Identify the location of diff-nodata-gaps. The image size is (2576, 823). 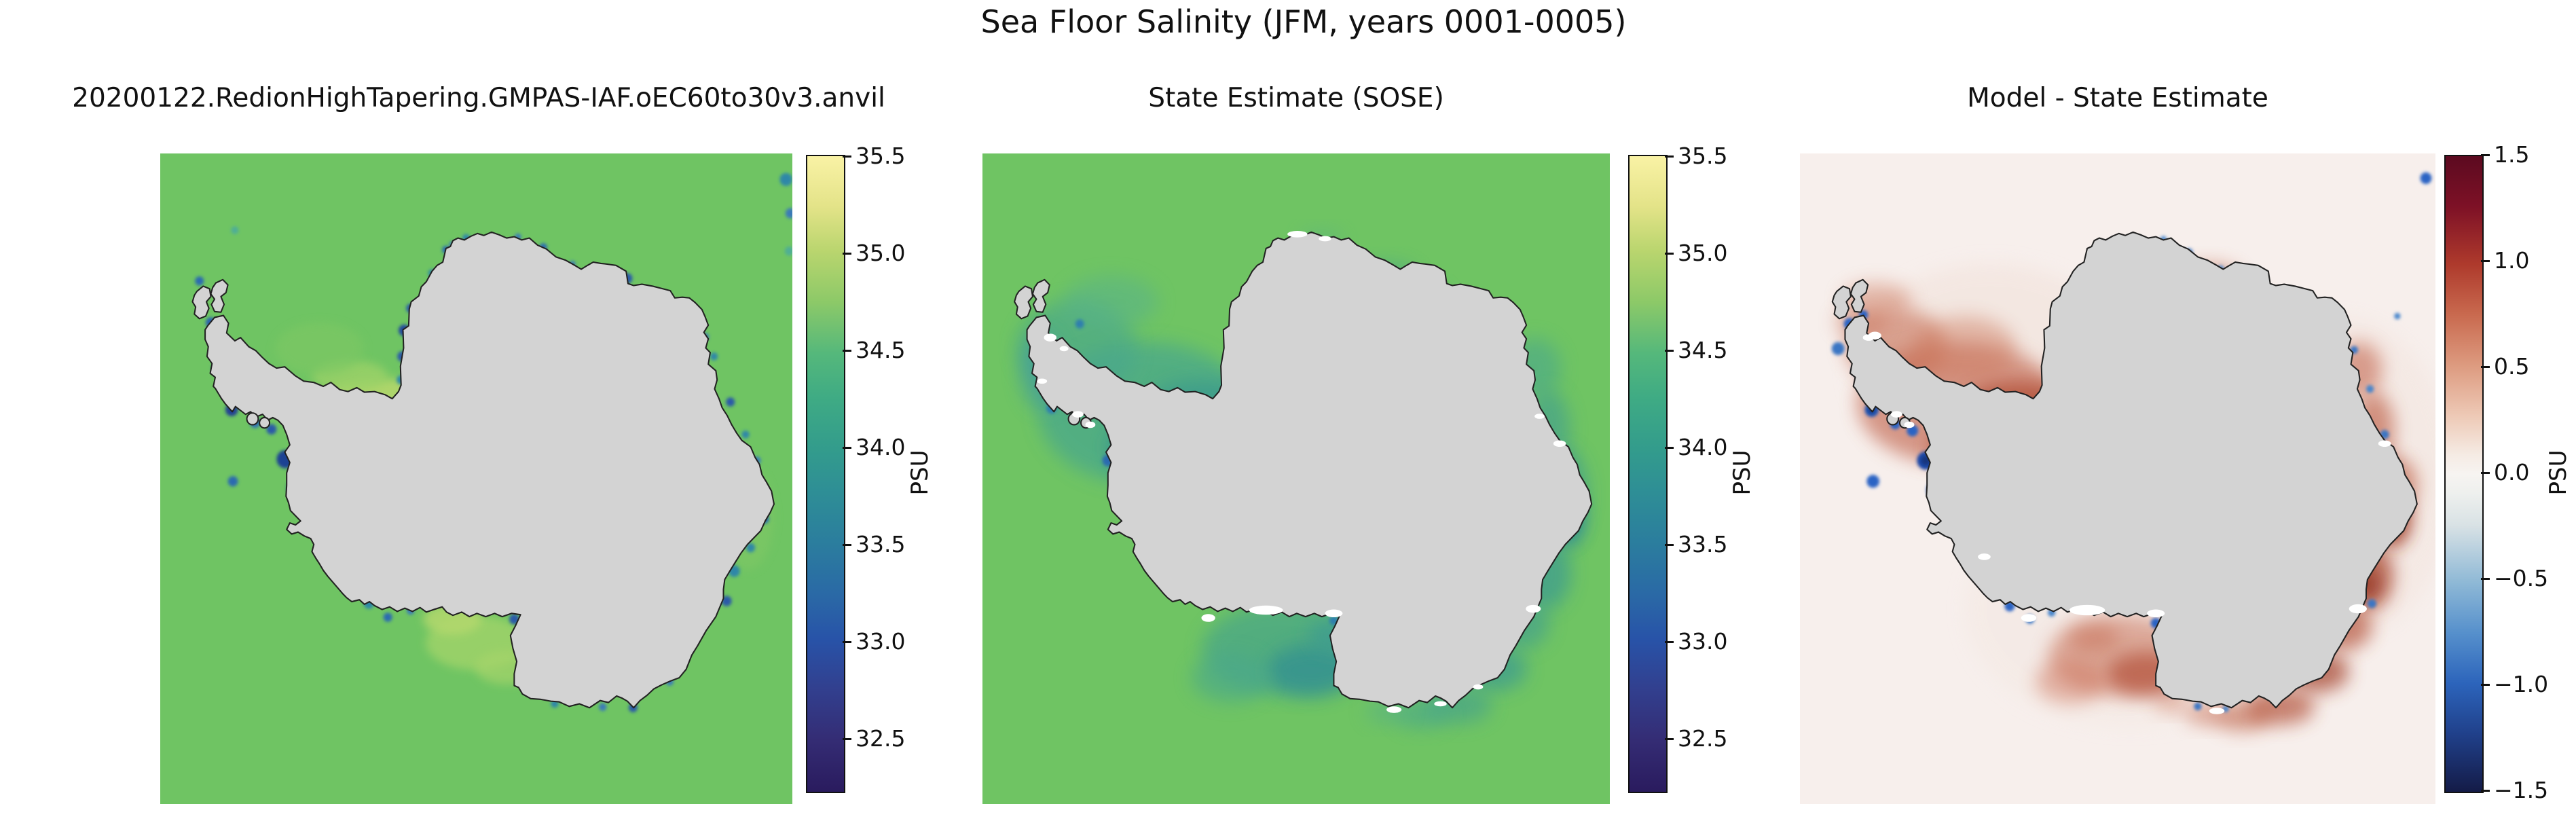
(2126, 522).